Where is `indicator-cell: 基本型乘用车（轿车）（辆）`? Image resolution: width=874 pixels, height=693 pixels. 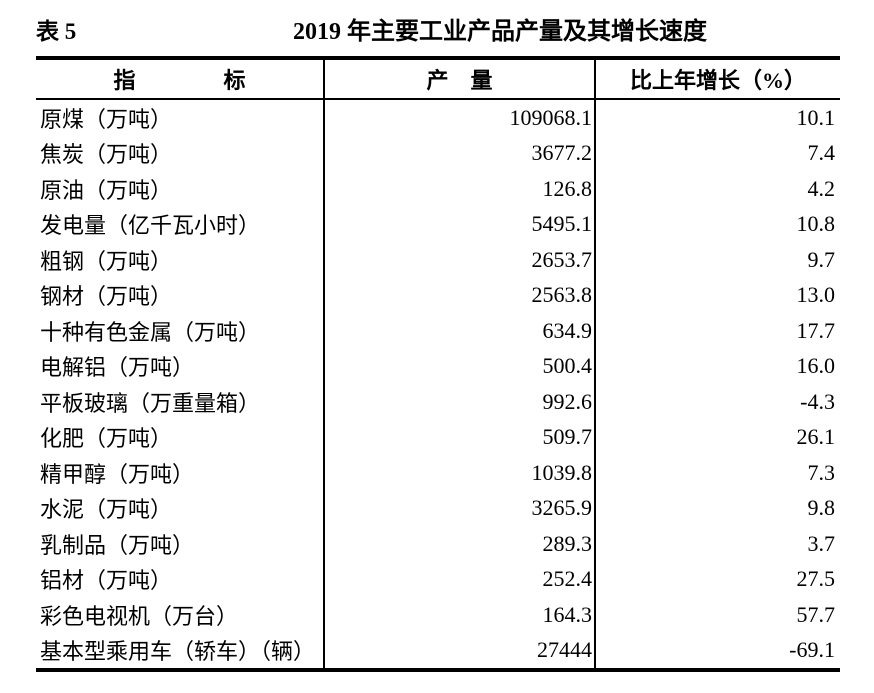
indicator-cell: 基本型乘用车（轿车）（辆） is located at coordinates (178, 652).